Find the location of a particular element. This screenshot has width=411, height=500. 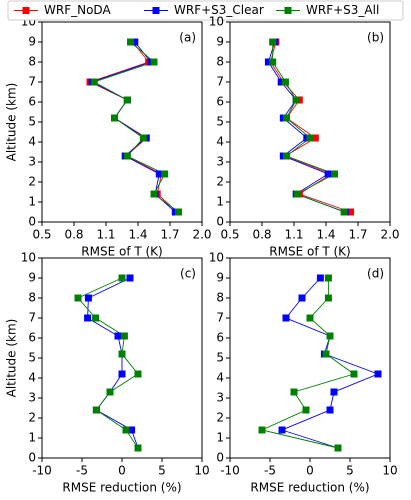

x-tick-label: 1.7 is located at coordinates (169, 235).